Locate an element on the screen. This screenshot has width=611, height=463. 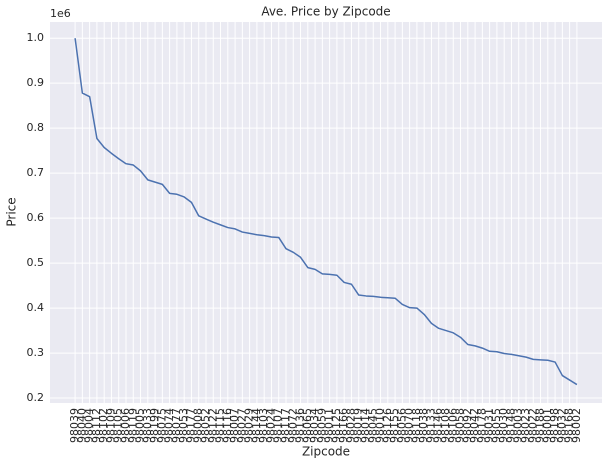
x-tick-label: 98011 is located at coordinates (329, 425).